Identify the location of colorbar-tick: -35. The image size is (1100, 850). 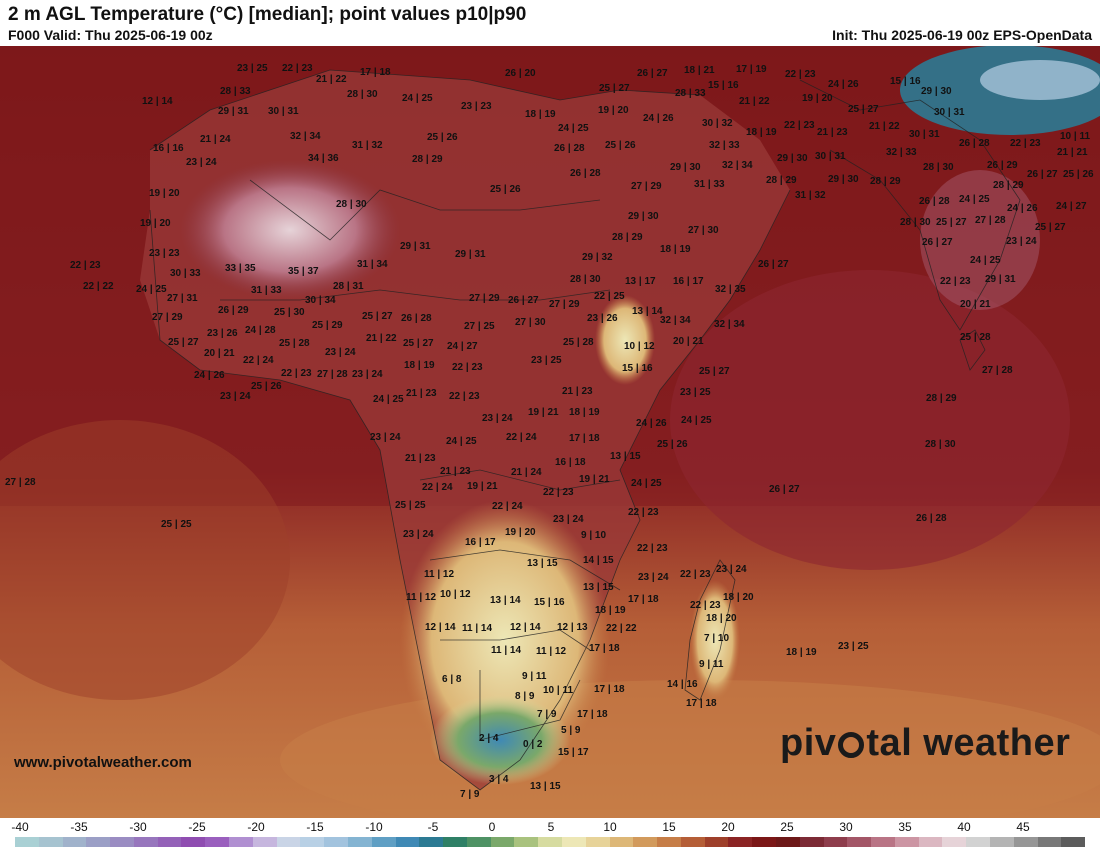
(79, 827).